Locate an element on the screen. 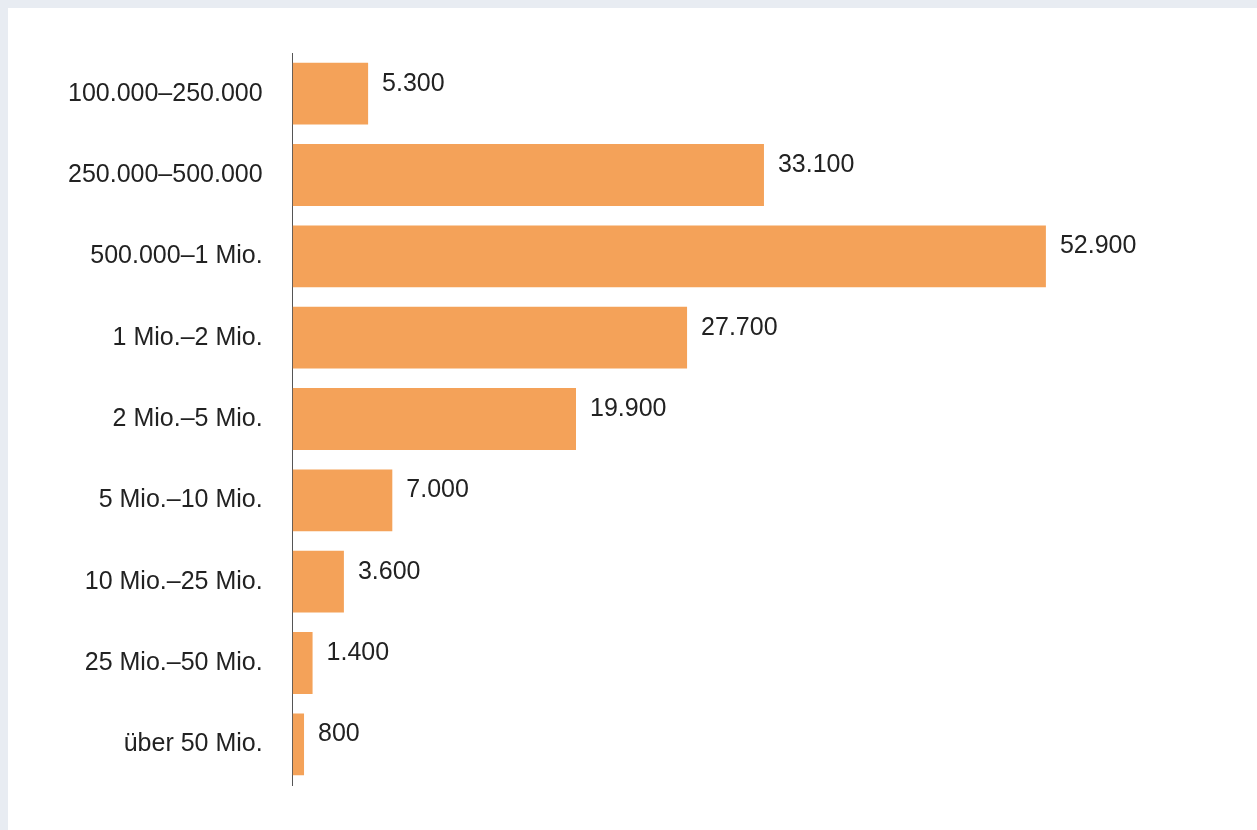 The width and height of the screenshot is (1257, 830). data-label: 5.300 is located at coordinates (413, 81).